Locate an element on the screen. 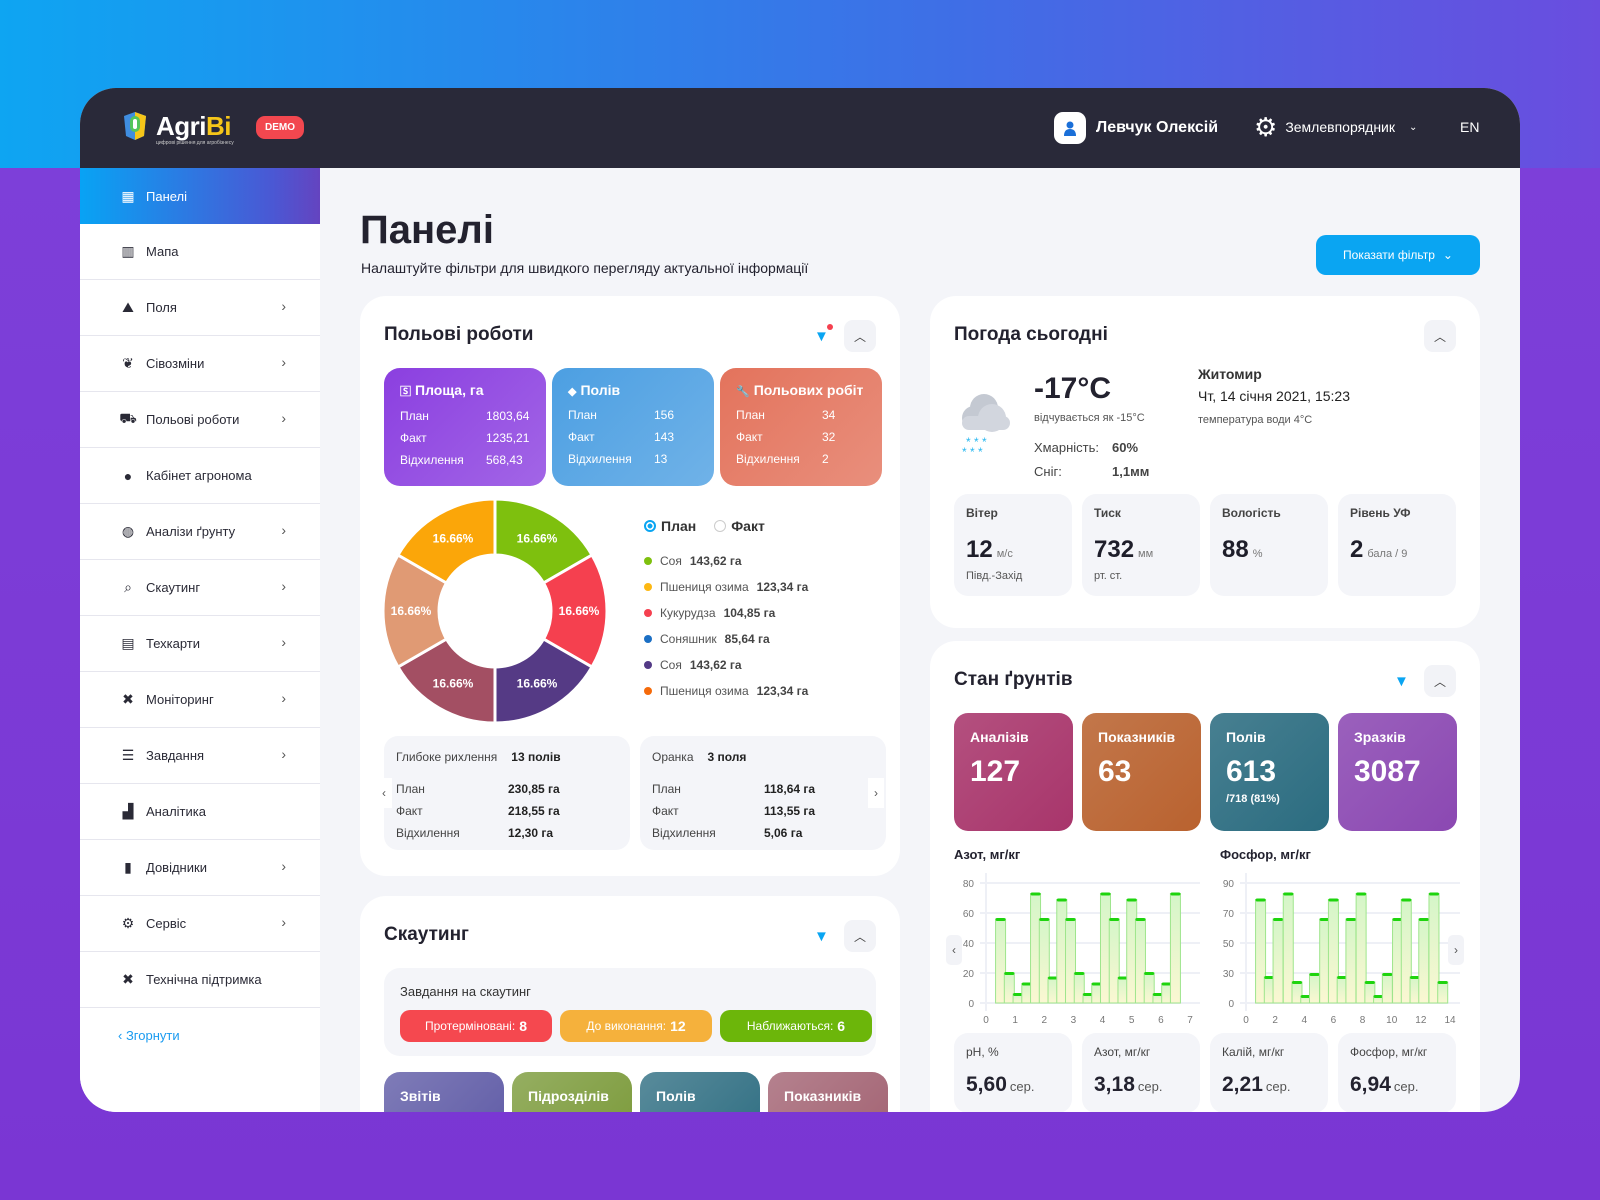 The width and height of the screenshot is (1600, 1200). work-name: Глибоке рихлення is located at coordinates (447, 757).